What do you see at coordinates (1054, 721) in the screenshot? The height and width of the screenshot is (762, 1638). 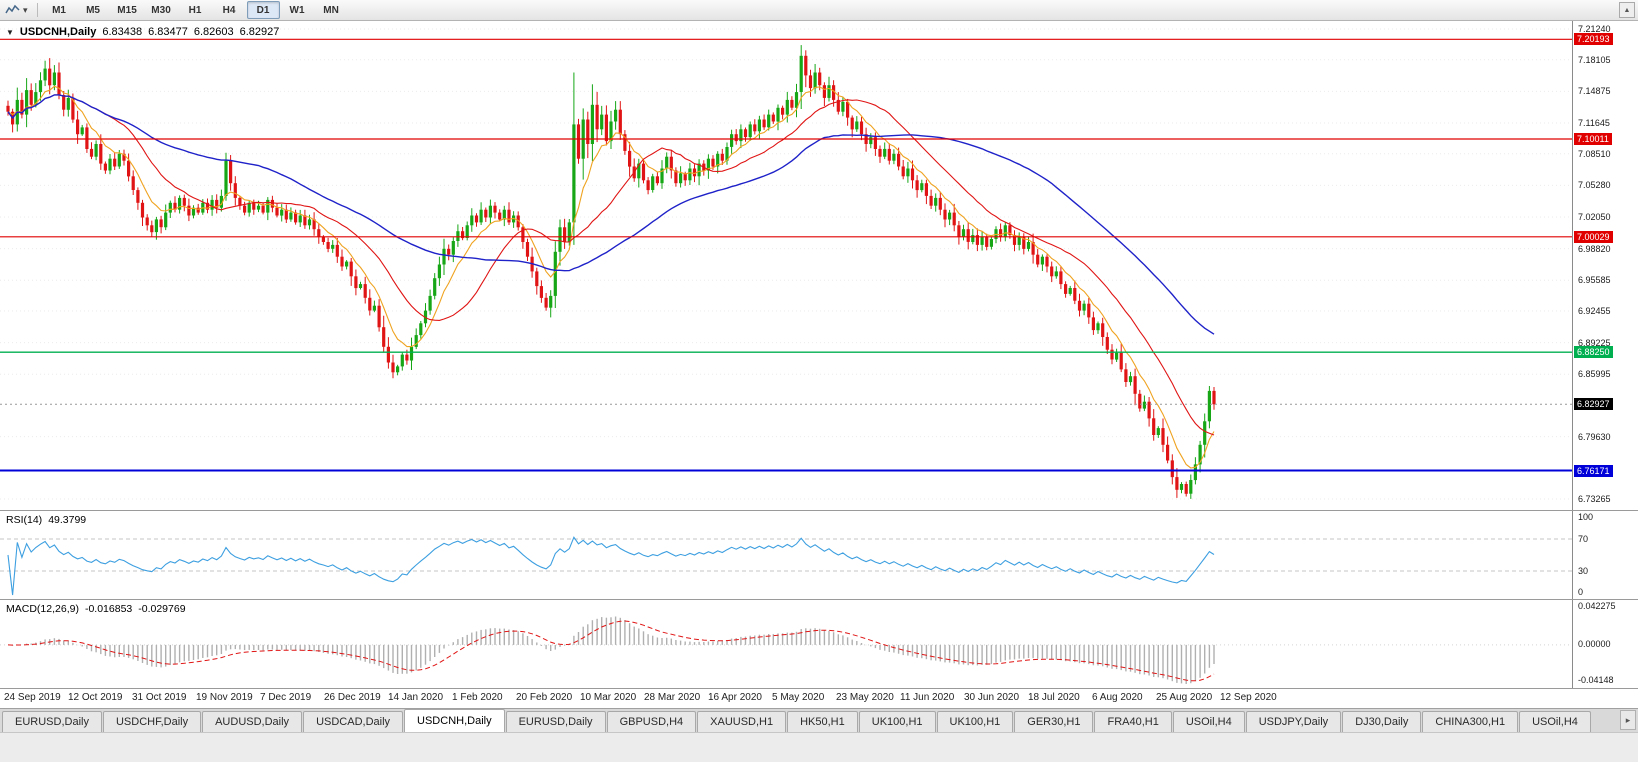 I see `chart-tab-ger30-h1: GER30,H1` at bounding box center [1054, 721].